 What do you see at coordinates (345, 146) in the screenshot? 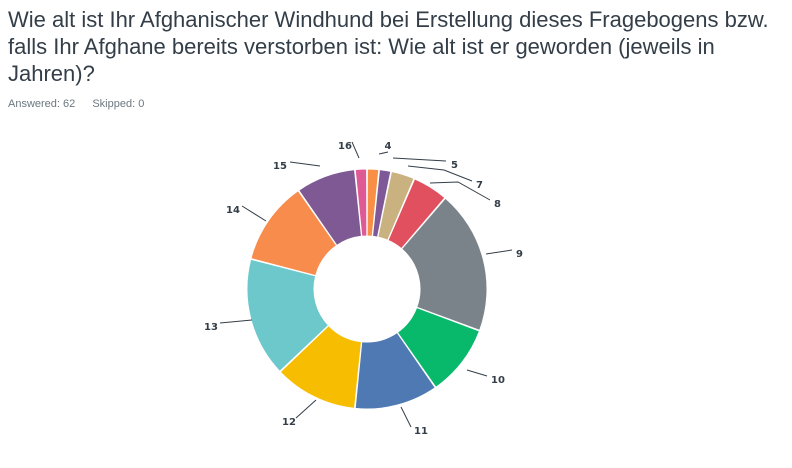
I see `slice-label-16: 16` at bounding box center [345, 146].